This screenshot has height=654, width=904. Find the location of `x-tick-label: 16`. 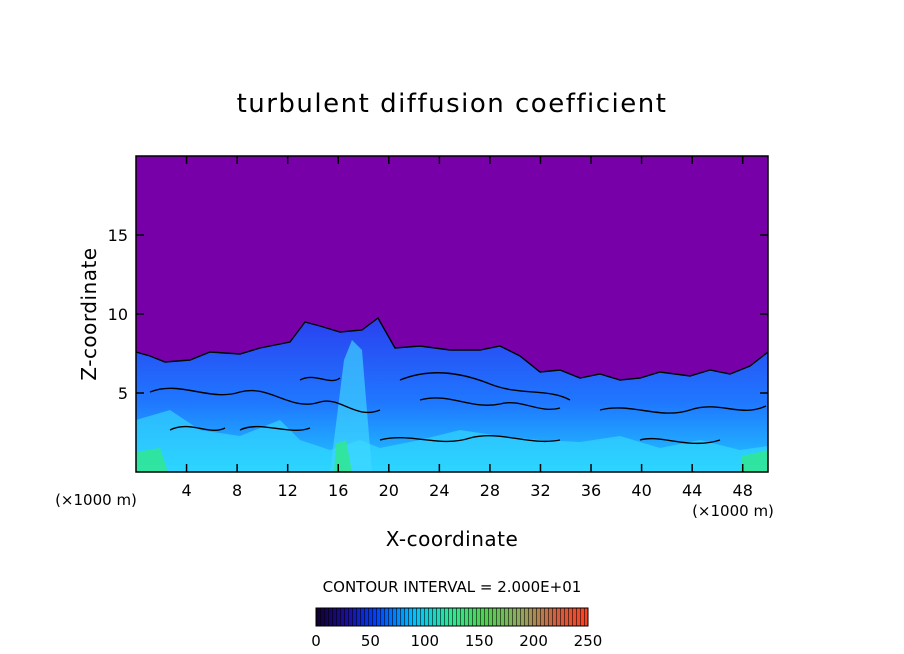

x-tick-label: 16 is located at coordinates (338, 490).